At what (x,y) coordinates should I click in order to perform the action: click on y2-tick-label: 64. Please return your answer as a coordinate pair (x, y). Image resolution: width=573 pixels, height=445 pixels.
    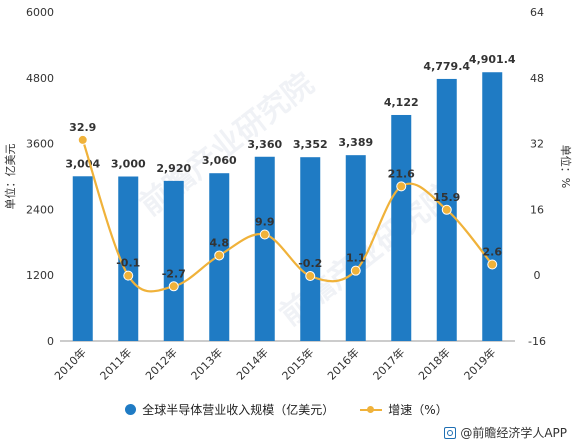
    Looking at the image, I should click on (537, 12).